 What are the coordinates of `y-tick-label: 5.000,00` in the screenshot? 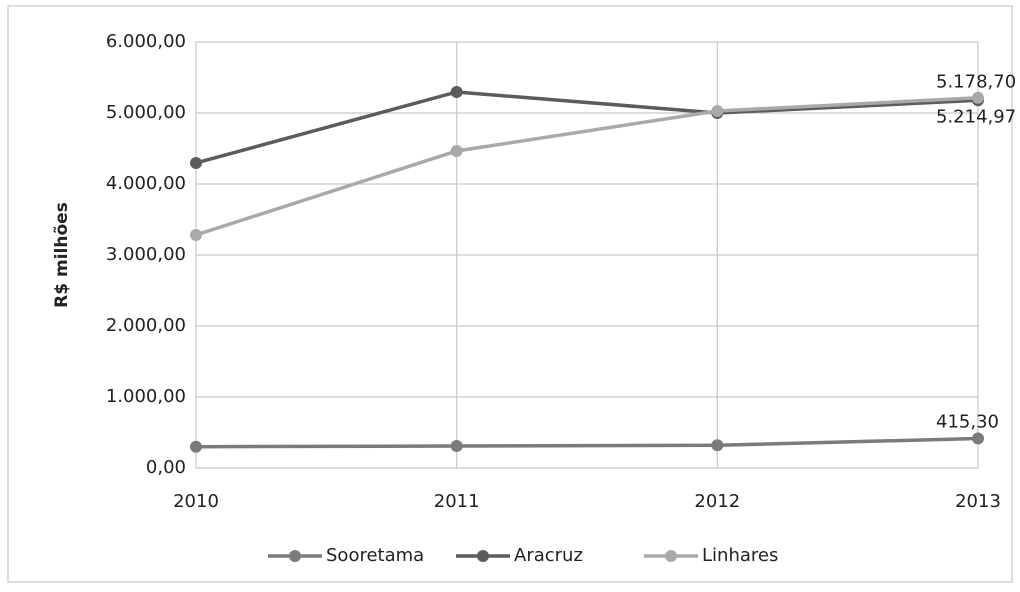 It's located at (146, 112).